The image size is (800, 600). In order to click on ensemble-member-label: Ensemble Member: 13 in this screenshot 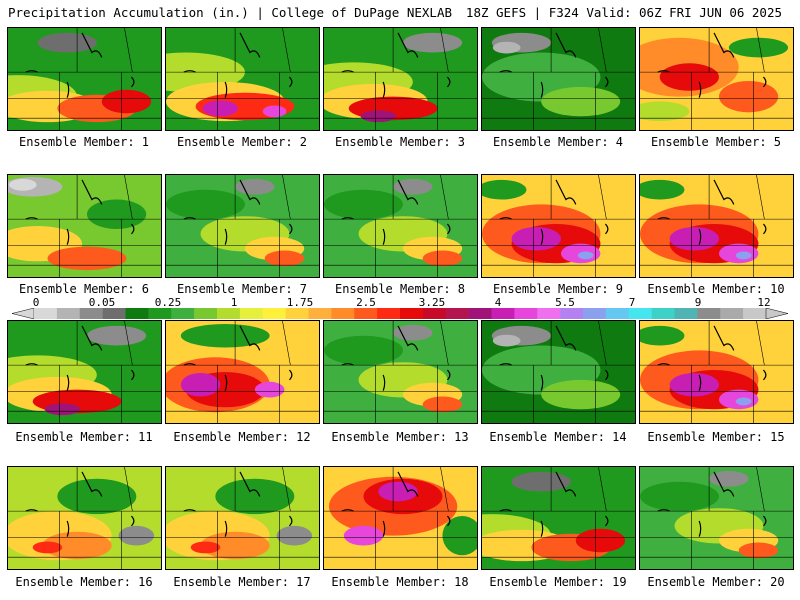, I will do `click(400, 437)`.